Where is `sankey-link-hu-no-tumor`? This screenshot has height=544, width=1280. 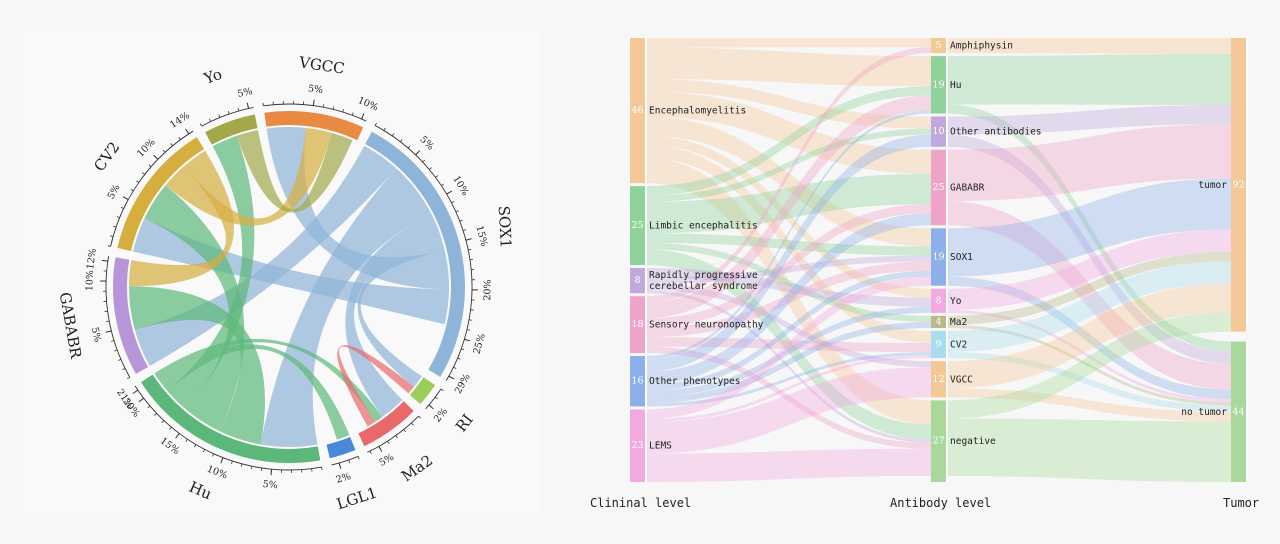 sankey-link-hu-no-tumor is located at coordinates (1088, 228).